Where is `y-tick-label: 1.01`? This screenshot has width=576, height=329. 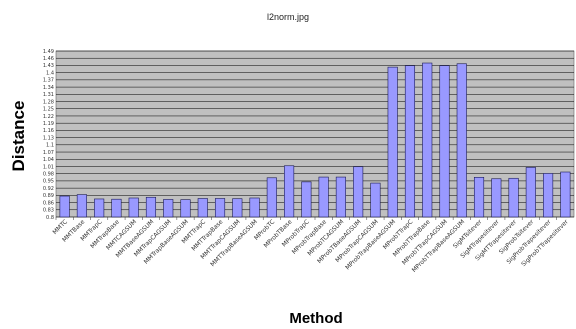
y-tick-label: 1.01 is located at coordinates (48, 167).